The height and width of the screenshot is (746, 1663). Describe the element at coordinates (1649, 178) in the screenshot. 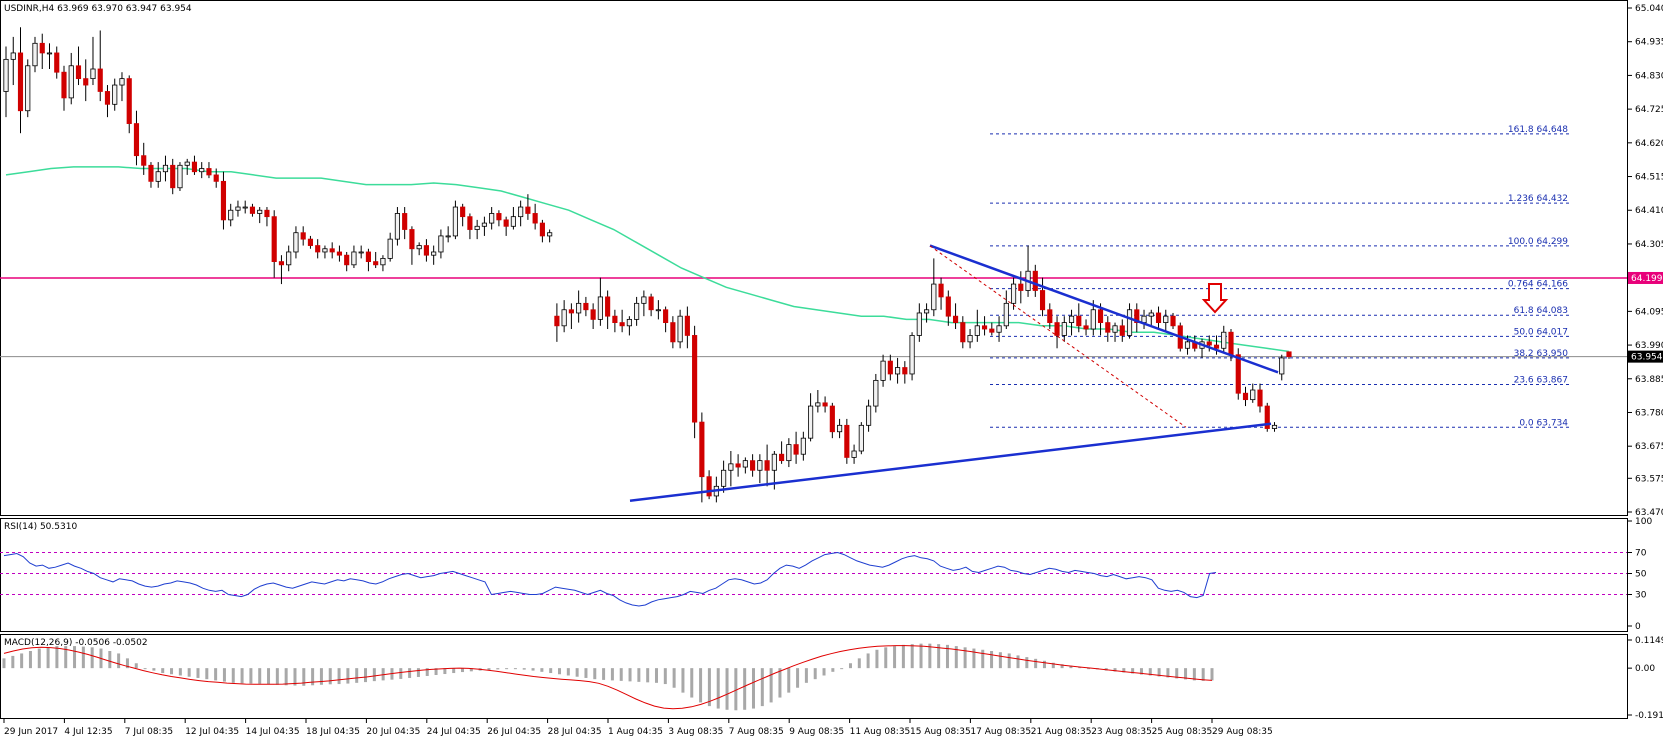

I see `price-tick-label: 64.515` at that location.